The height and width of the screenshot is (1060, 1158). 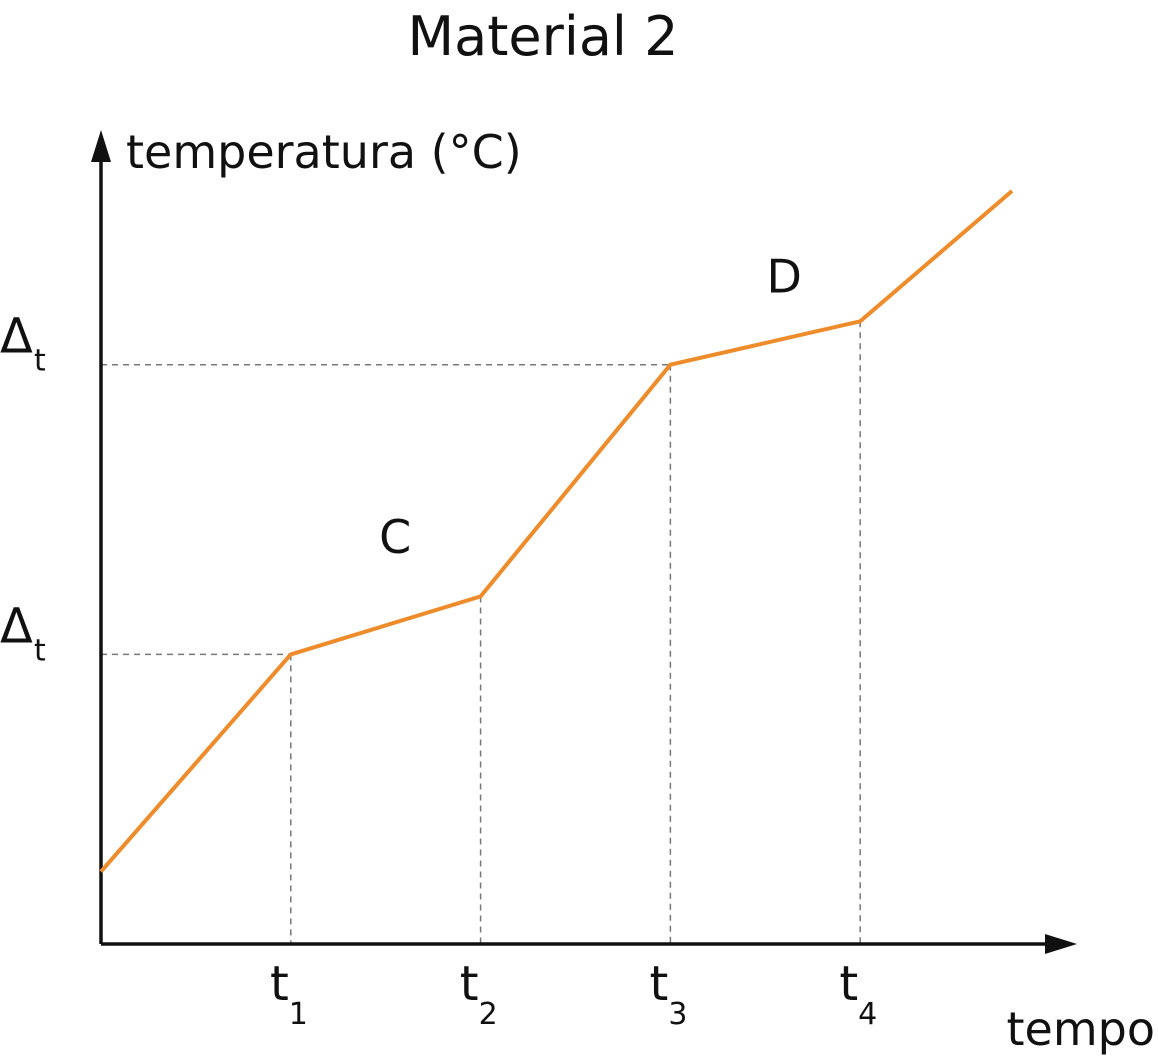 I want to click on x-tick-sub: 3, so click(x=677, y=1014).